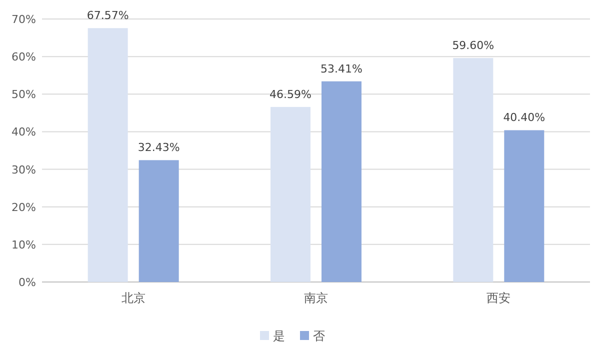  I want to click on data-label: 53.41%, so click(341, 69).